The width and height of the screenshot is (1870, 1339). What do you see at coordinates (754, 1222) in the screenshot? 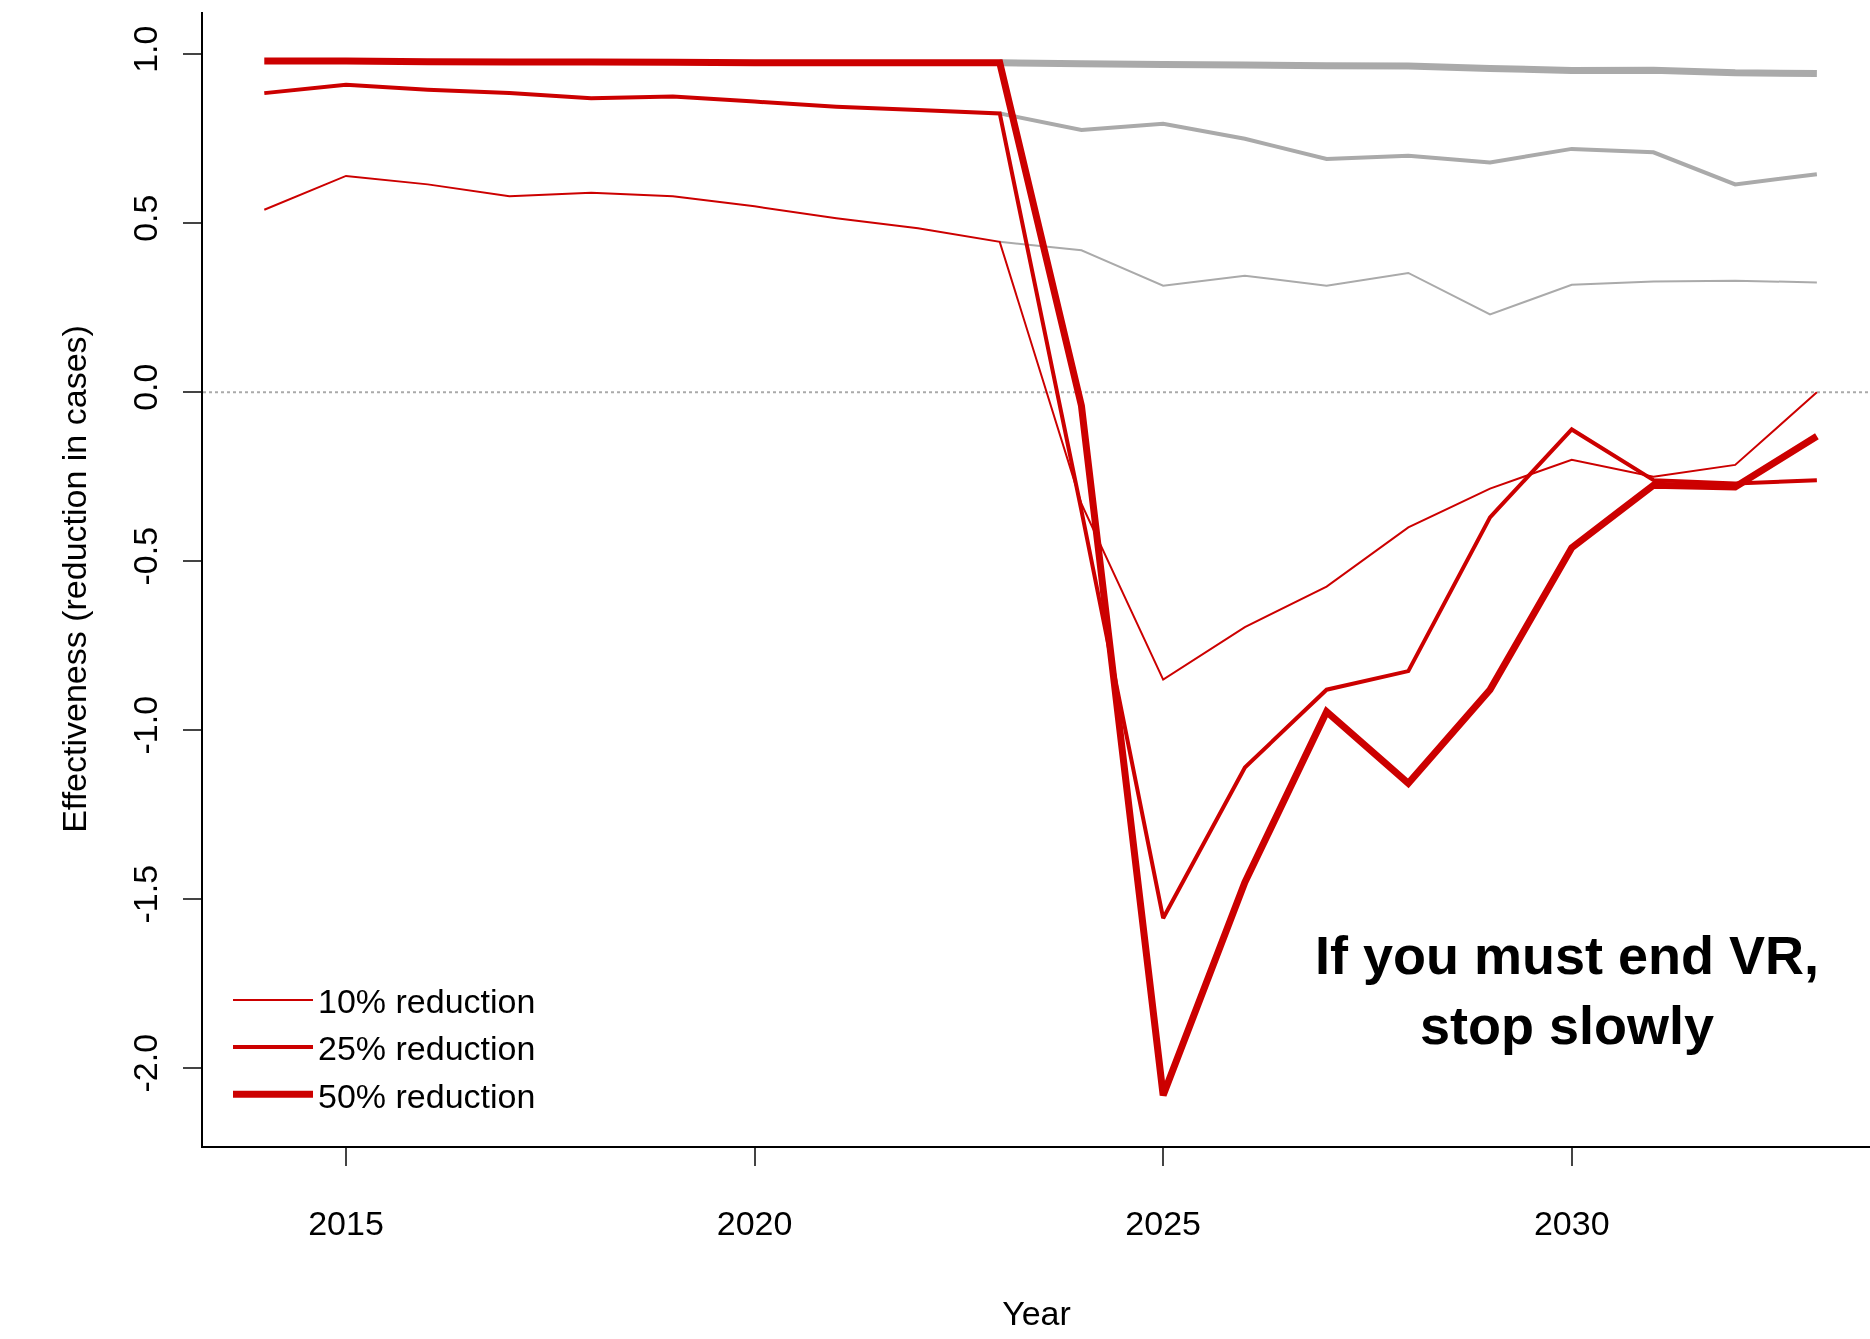
I see `x-tick-label: 2020` at bounding box center [754, 1222].